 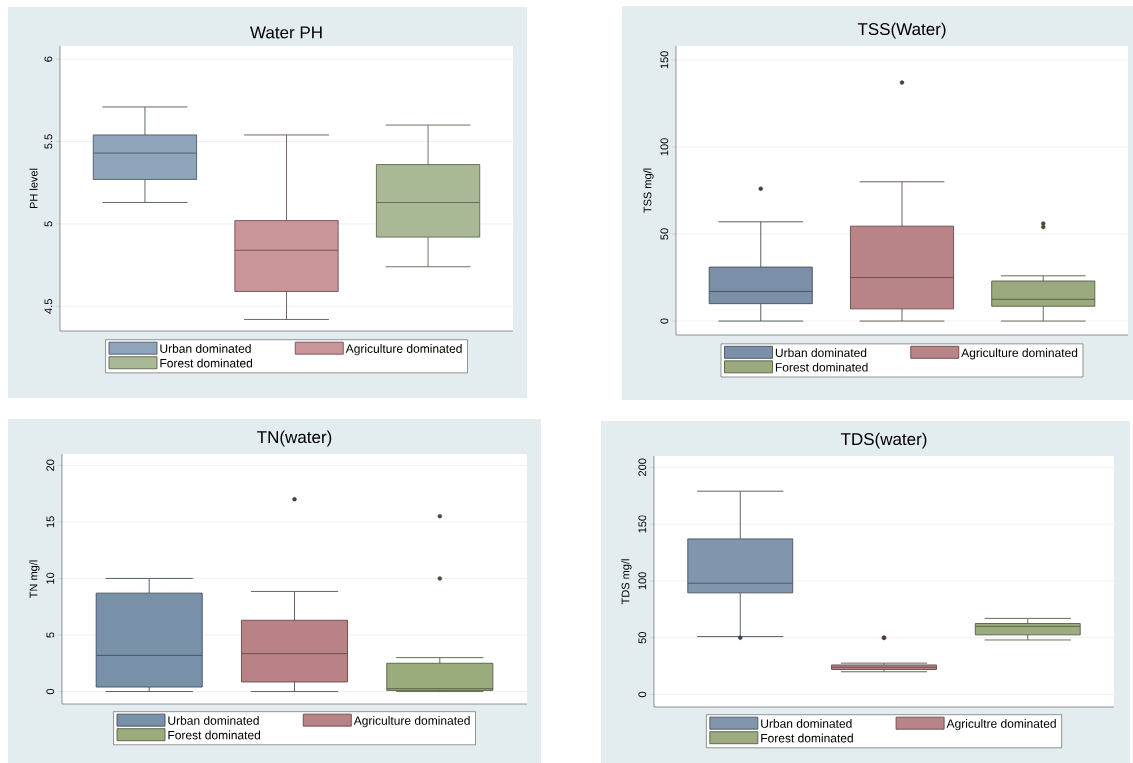 I want to click on legend-label: Agricultre dominated, so click(x=1001, y=725).